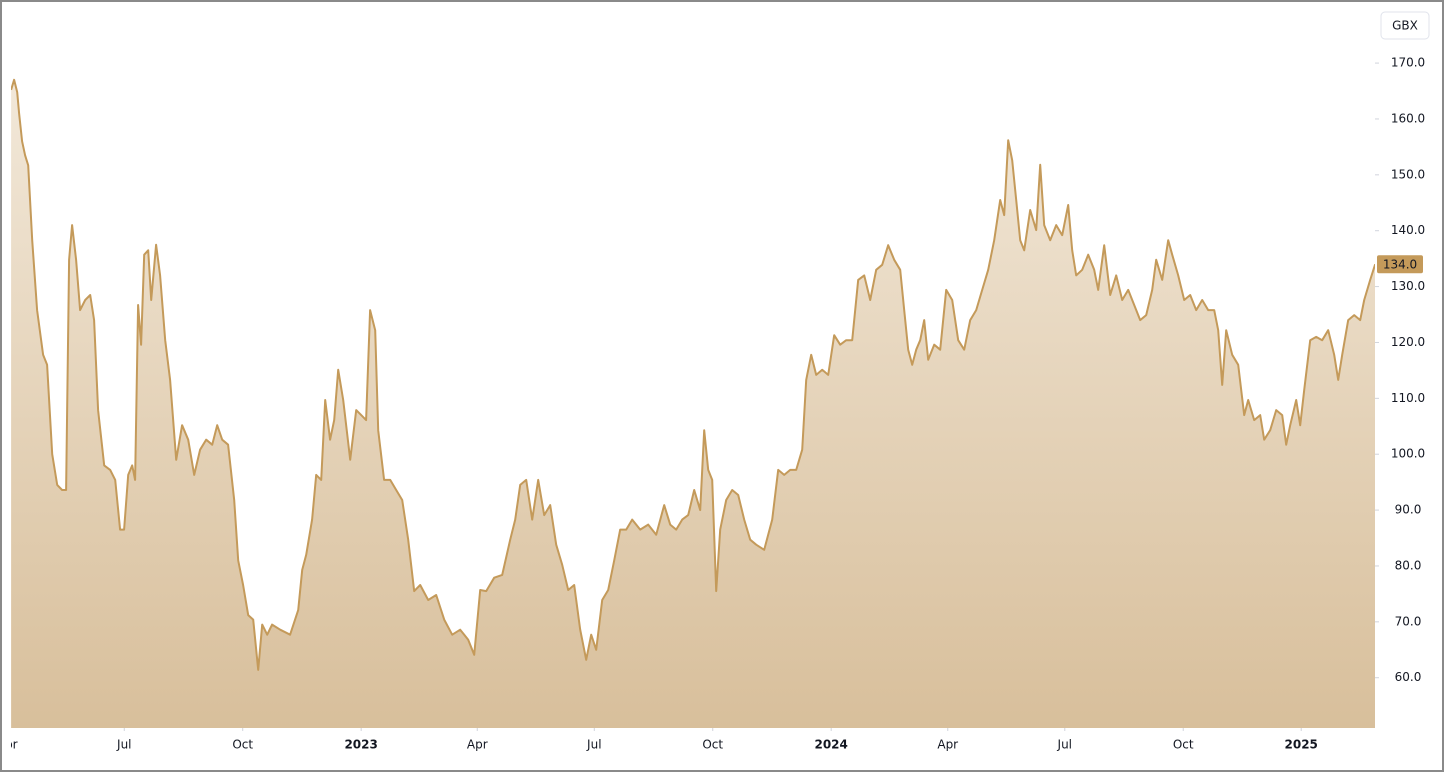 The height and width of the screenshot is (772, 1444). What do you see at coordinates (1301, 745) in the screenshot?
I see `x-tick-label: 2025` at bounding box center [1301, 745].